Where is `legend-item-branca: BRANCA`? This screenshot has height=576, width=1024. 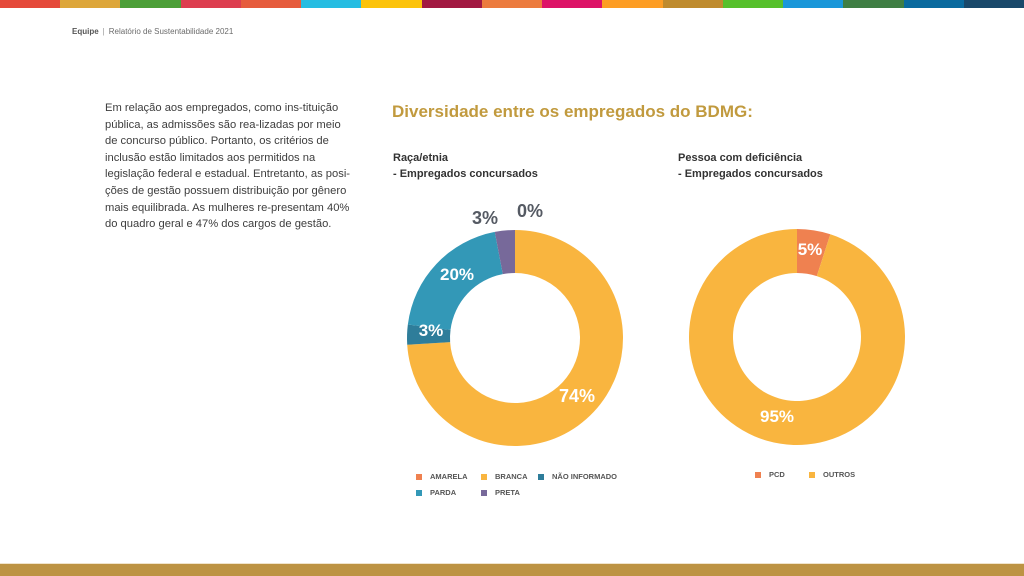
legend-item-branca: BRANCA is located at coordinates (504, 476).